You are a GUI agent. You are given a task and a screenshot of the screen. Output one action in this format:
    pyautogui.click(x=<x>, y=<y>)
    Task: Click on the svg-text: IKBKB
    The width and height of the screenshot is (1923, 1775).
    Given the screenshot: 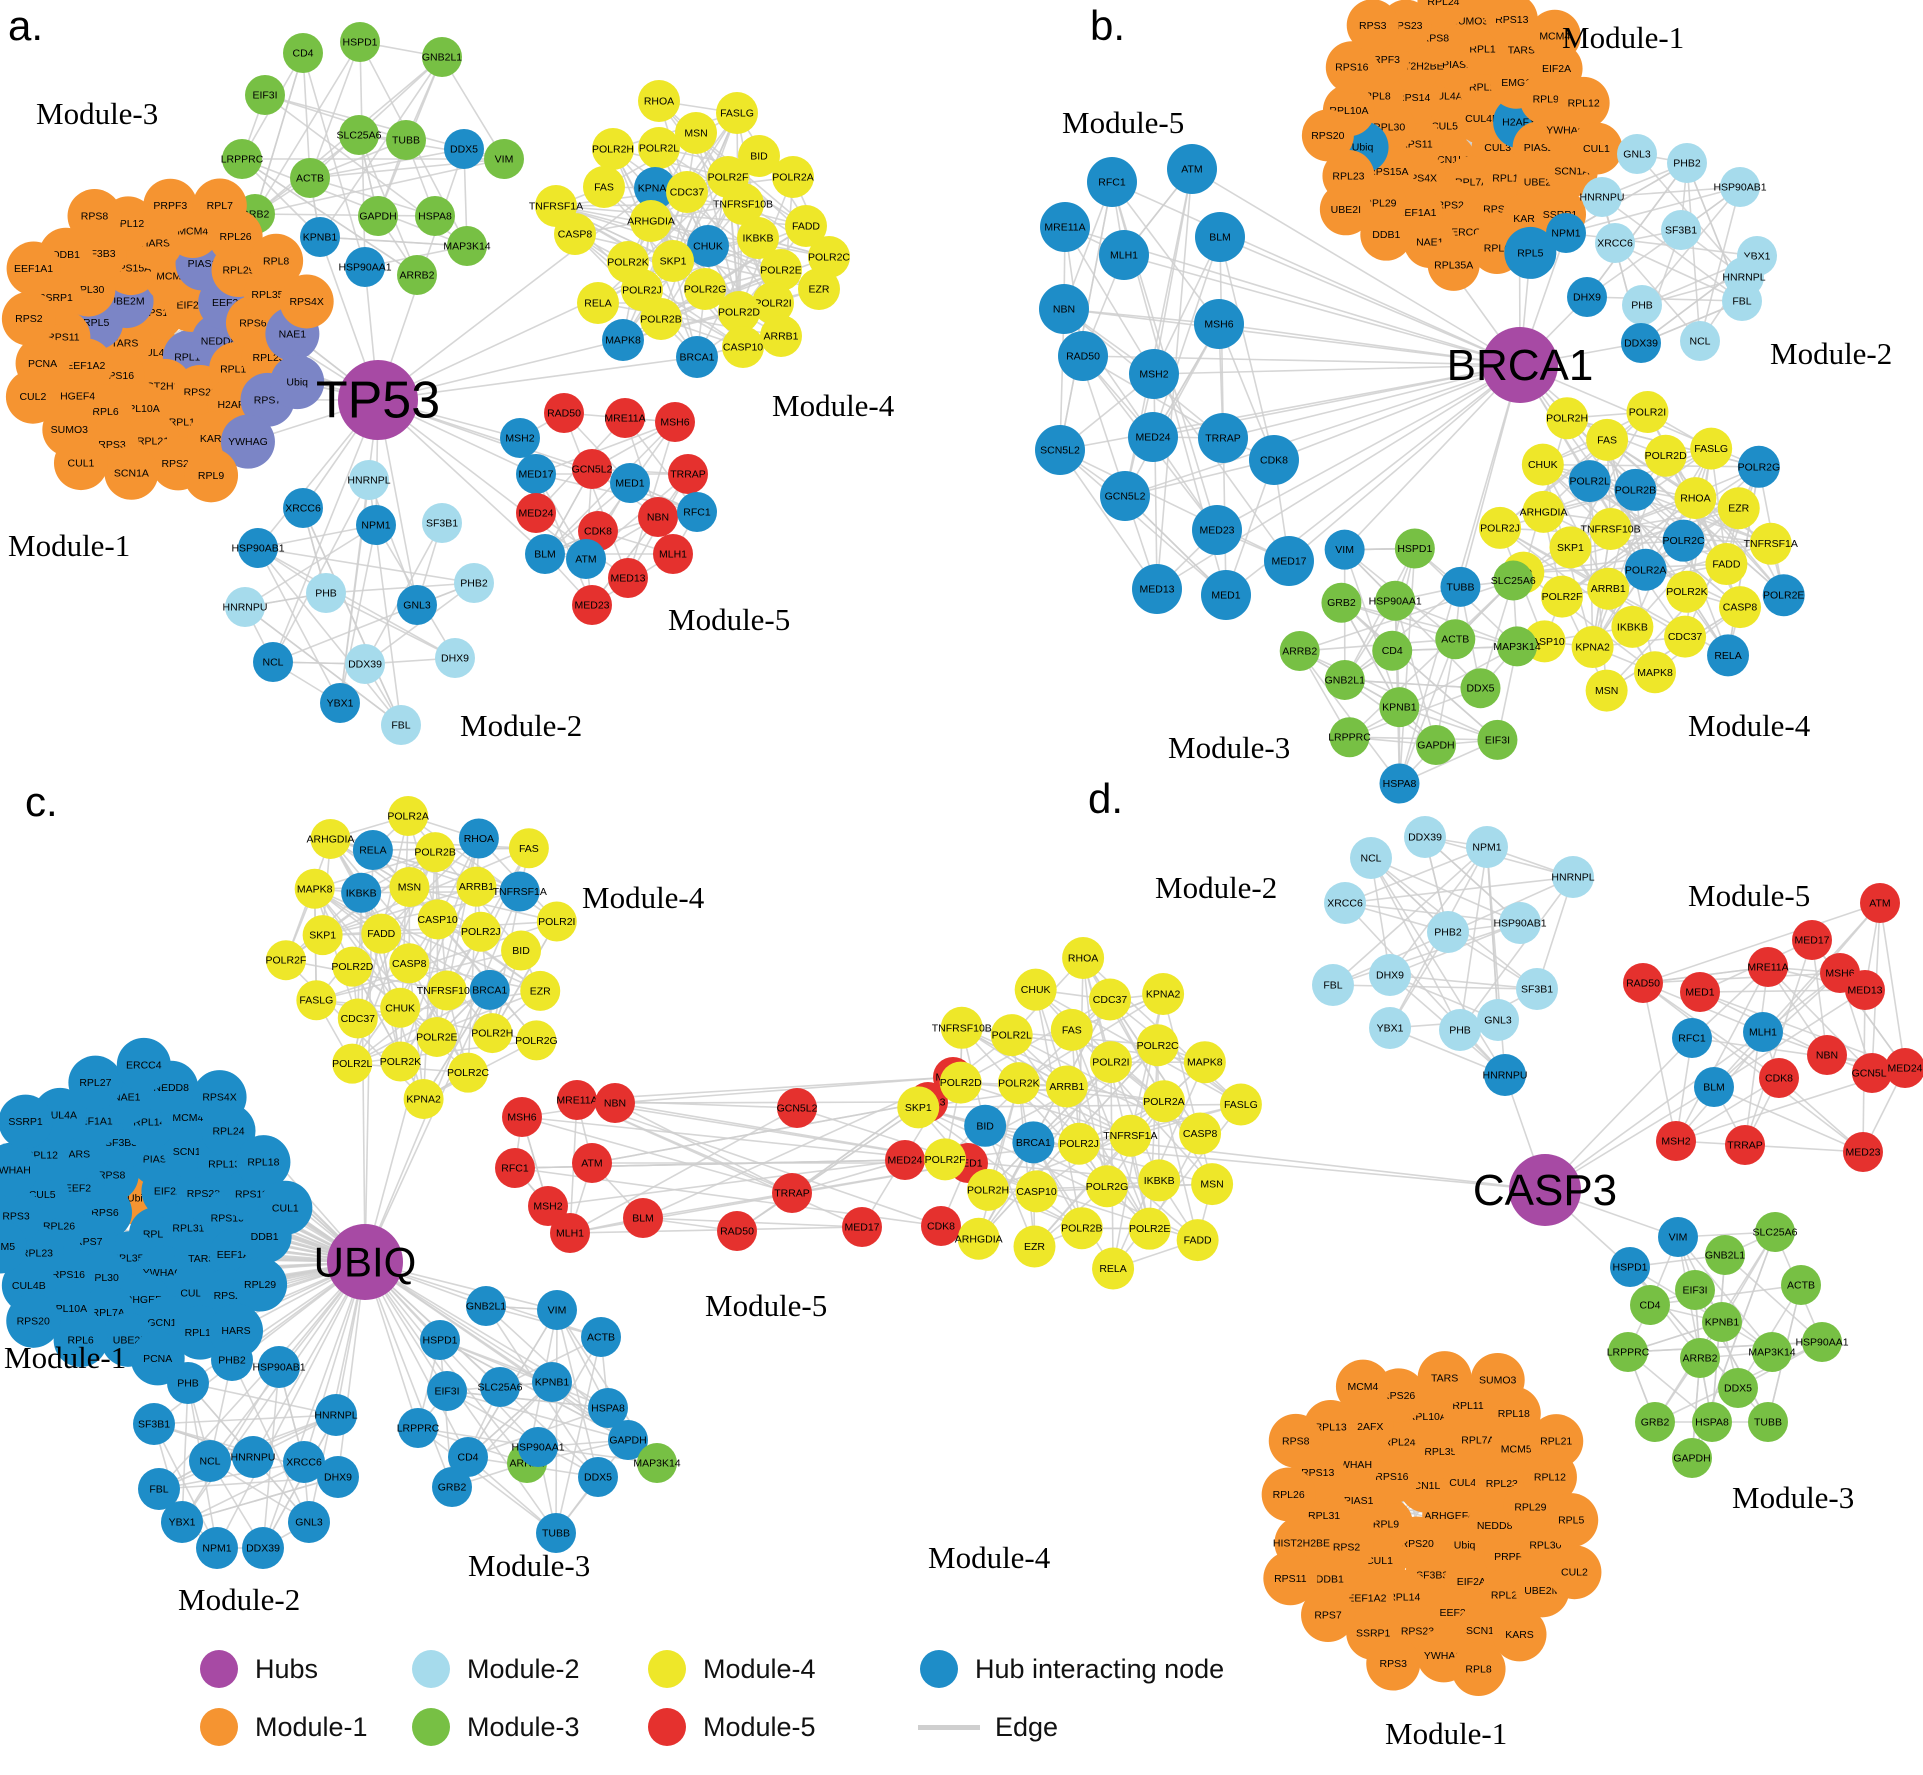 What is the action you would take?
    pyautogui.click(x=361, y=893)
    